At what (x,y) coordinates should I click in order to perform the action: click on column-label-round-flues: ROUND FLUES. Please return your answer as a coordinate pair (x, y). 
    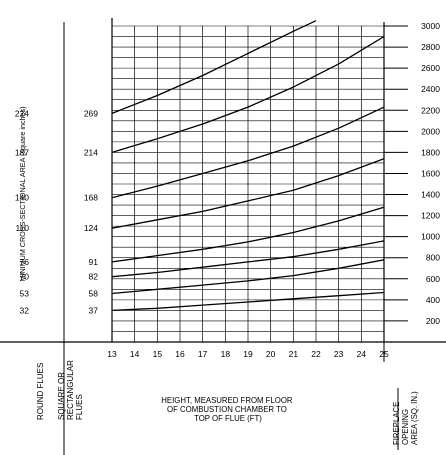
    Looking at the image, I should click on (40, 391).